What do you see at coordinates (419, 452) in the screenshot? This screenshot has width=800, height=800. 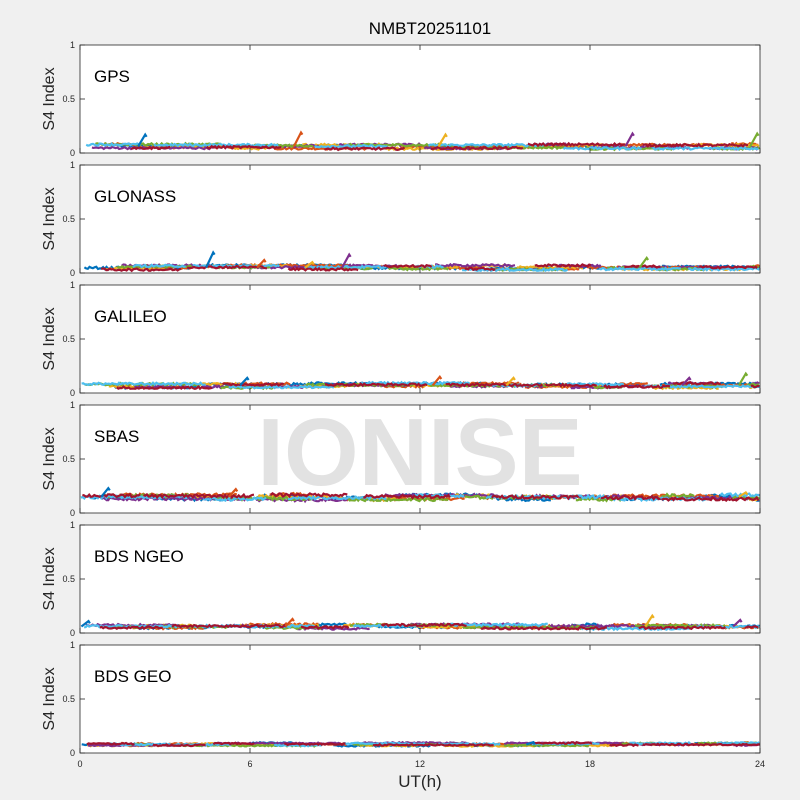 I see `watermark: IONISE` at bounding box center [419, 452].